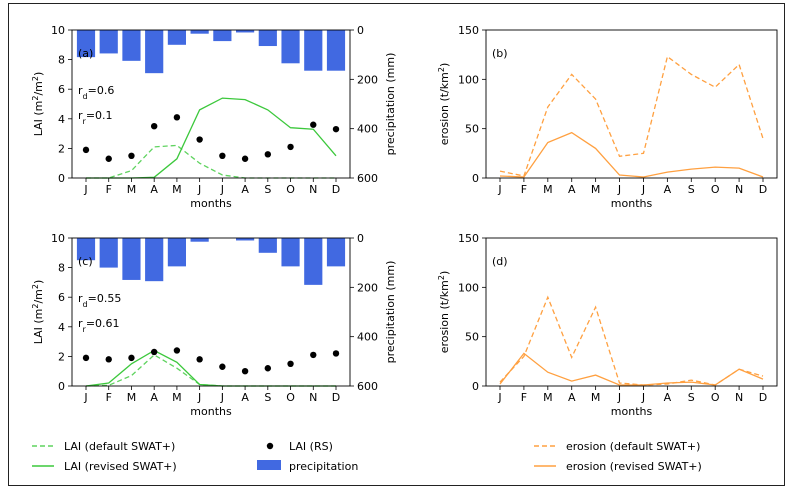  I want to click on y-tick-label: 50, so click(472, 129).